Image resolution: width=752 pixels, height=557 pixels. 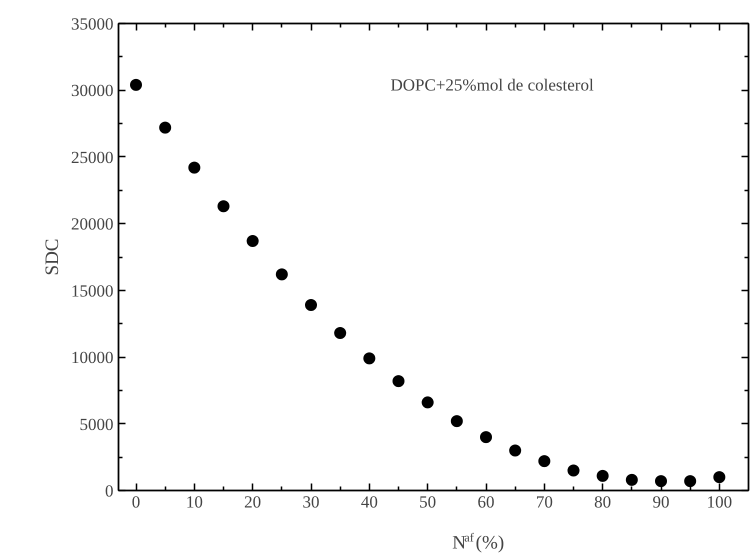 What do you see at coordinates (97, 424) in the screenshot?
I see `y-tick-label: 5000` at bounding box center [97, 424].